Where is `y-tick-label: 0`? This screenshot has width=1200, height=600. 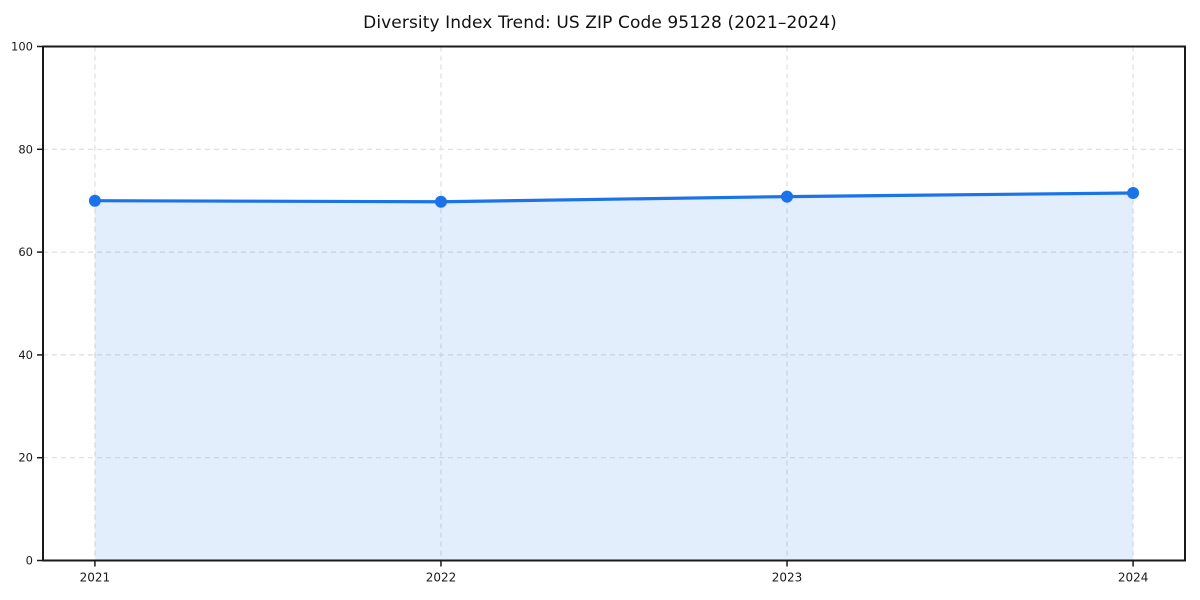 y-tick-label: 0 is located at coordinates (29, 561).